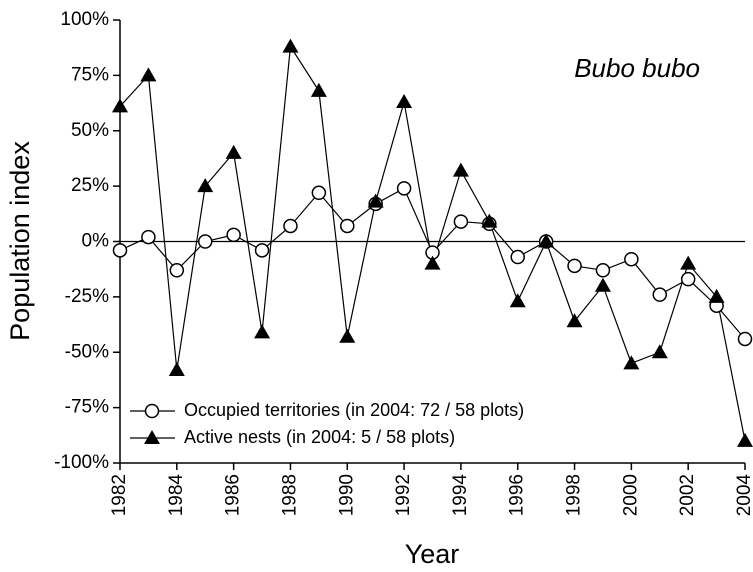 This screenshot has width=753, height=572. What do you see at coordinates (687, 495) in the screenshot?
I see `x-tick-label: 2002` at bounding box center [687, 495].